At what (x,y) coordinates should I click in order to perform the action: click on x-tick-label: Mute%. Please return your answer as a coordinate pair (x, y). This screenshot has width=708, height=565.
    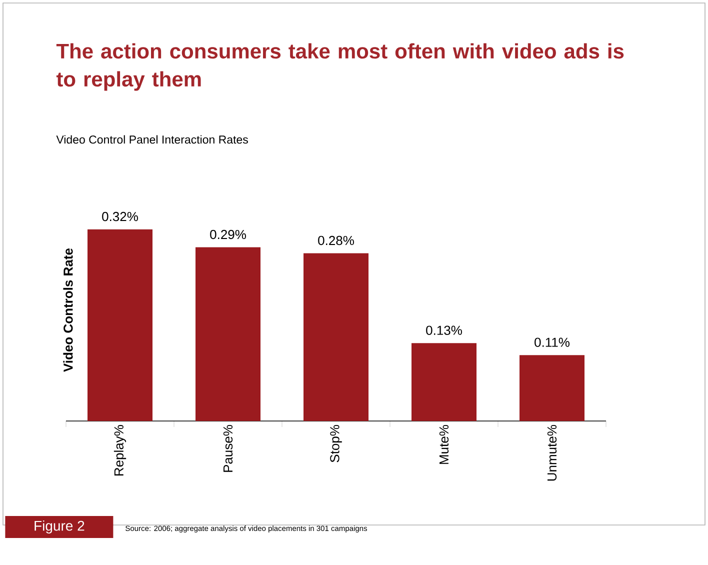
    Looking at the image, I should click on (444, 444).